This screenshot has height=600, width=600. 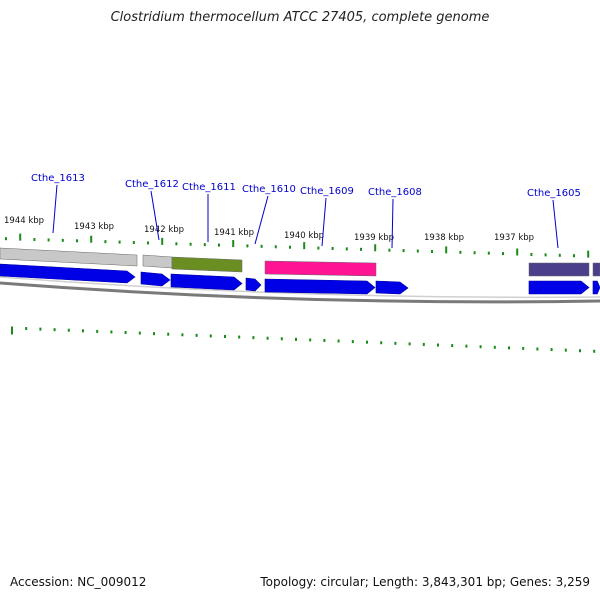 What do you see at coordinates (303, 339) in the screenshot?
I see `outer-tick-track` at bounding box center [303, 339].